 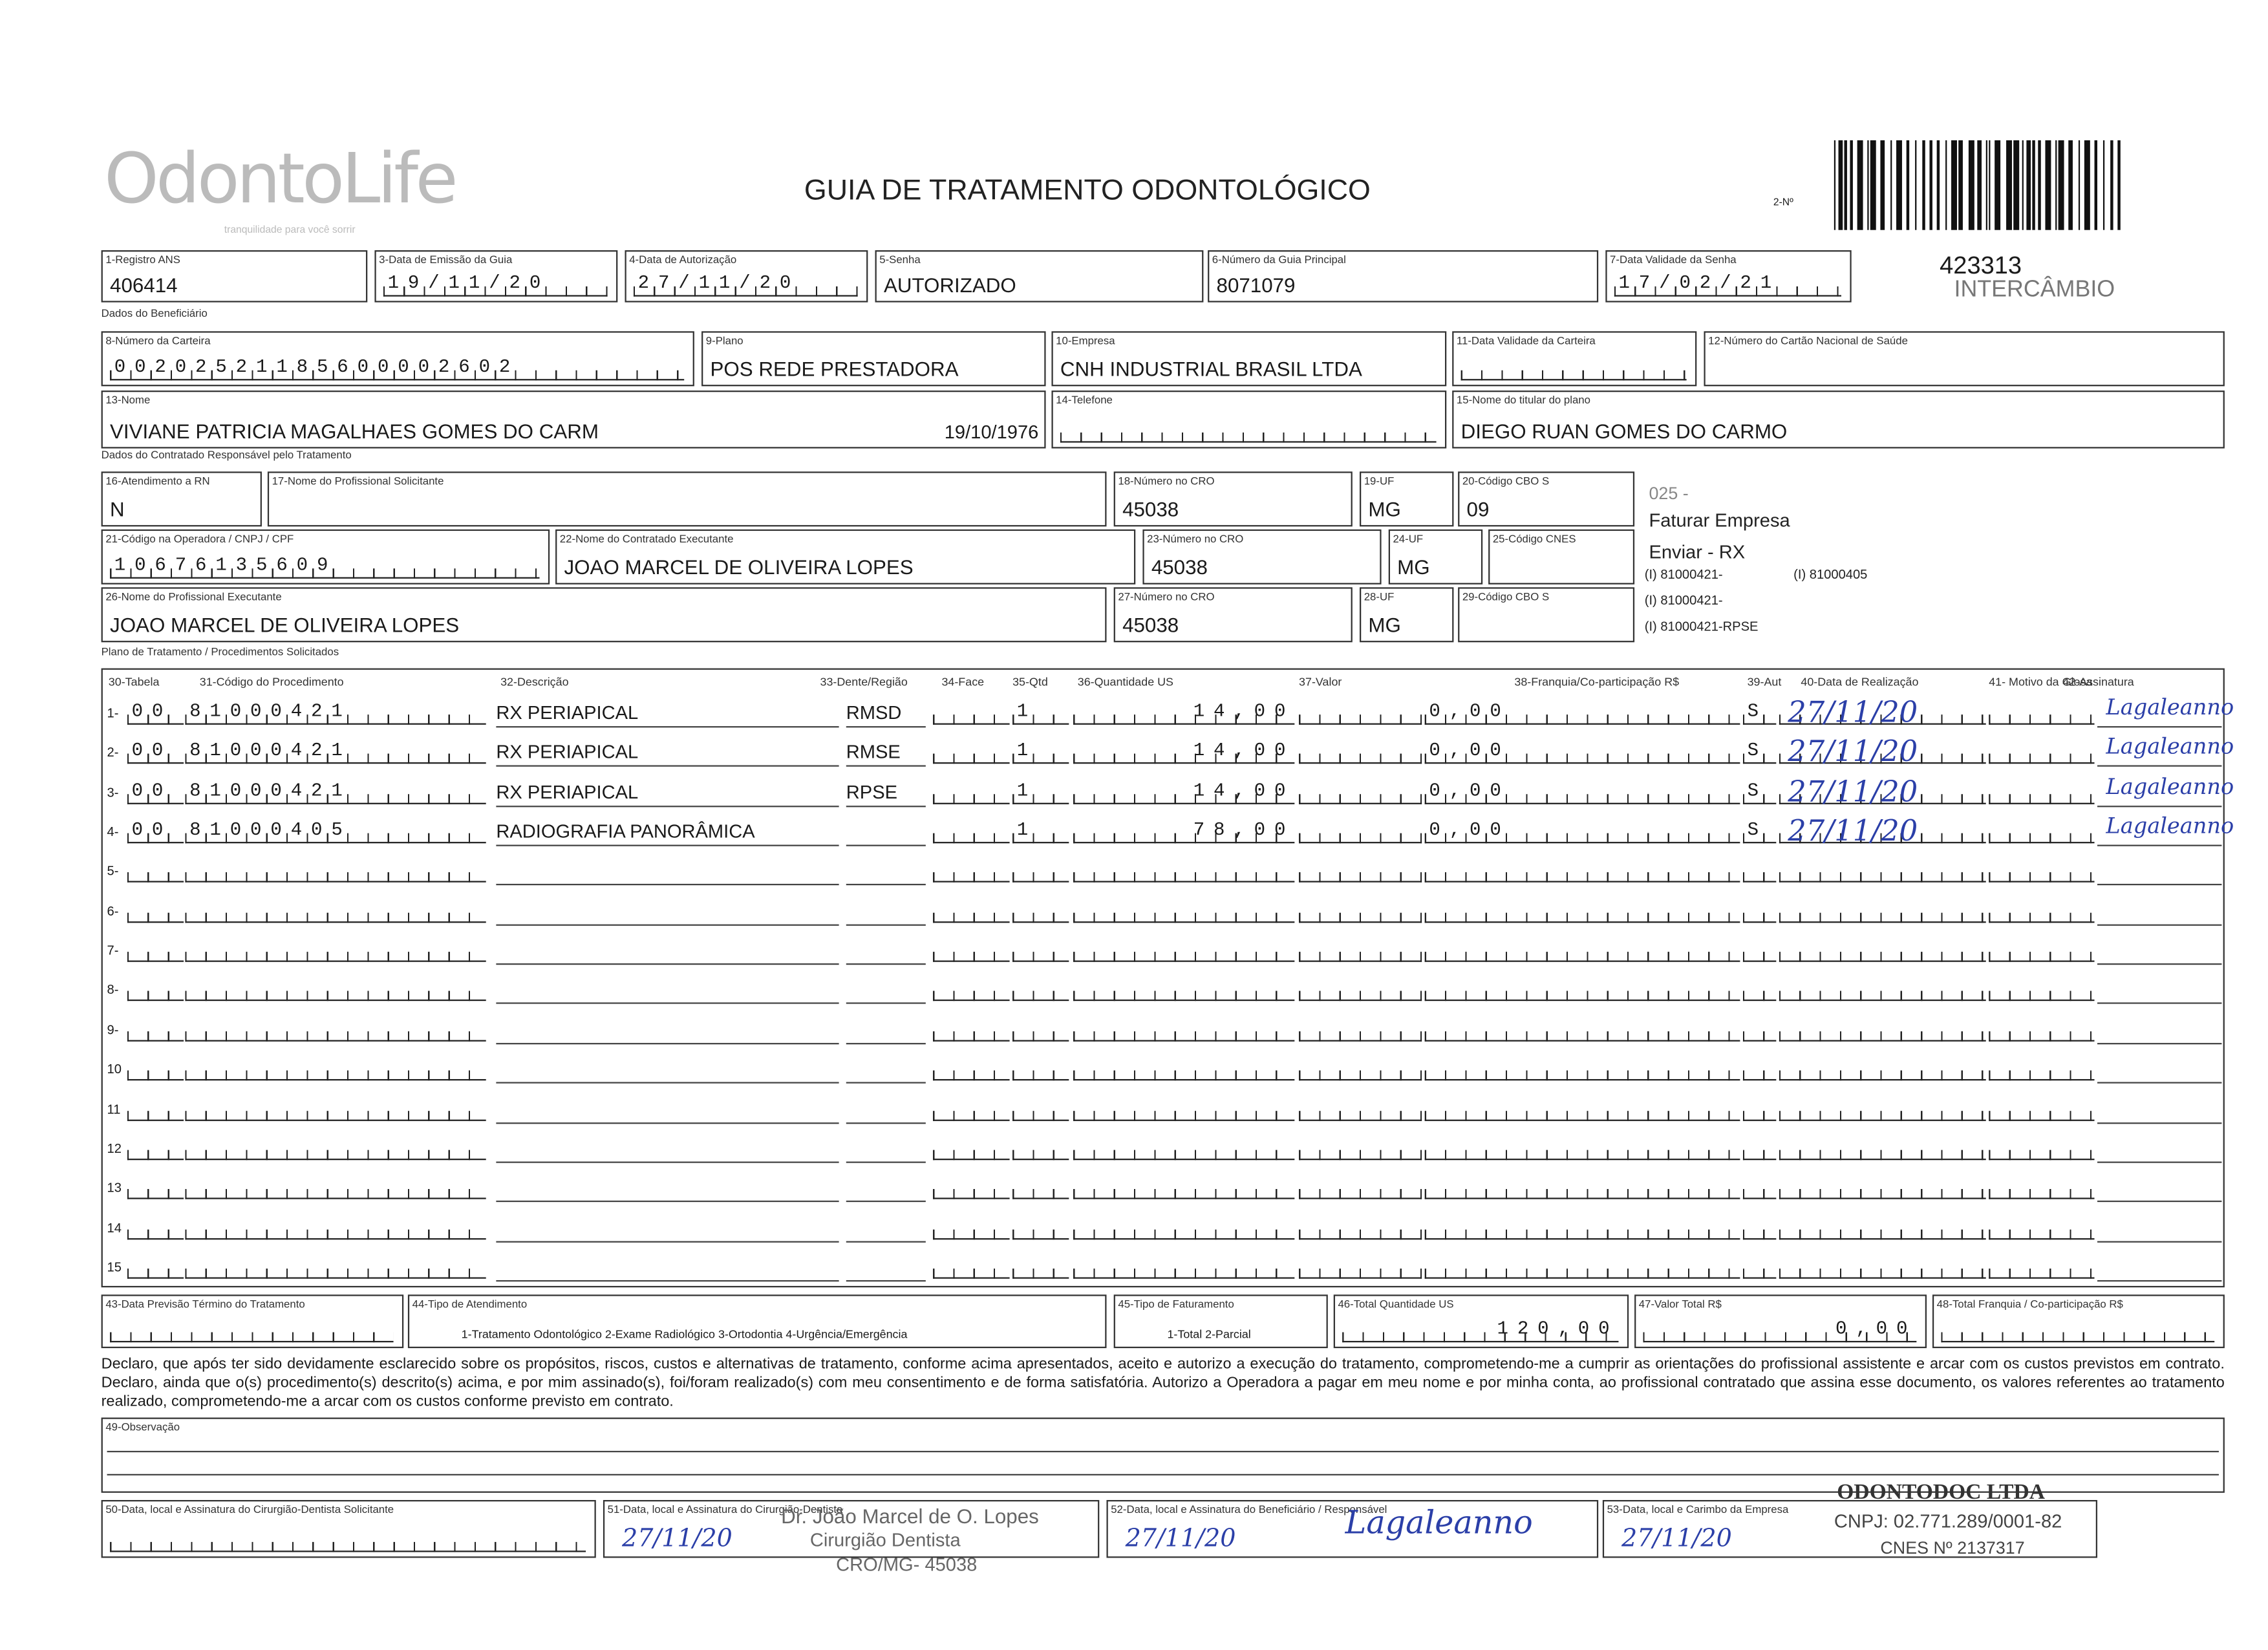 What do you see at coordinates (1279, 259) in the screenshot?
I see `field-label: 6-Número da Guia Principal` at bounding box center [1279, 259].